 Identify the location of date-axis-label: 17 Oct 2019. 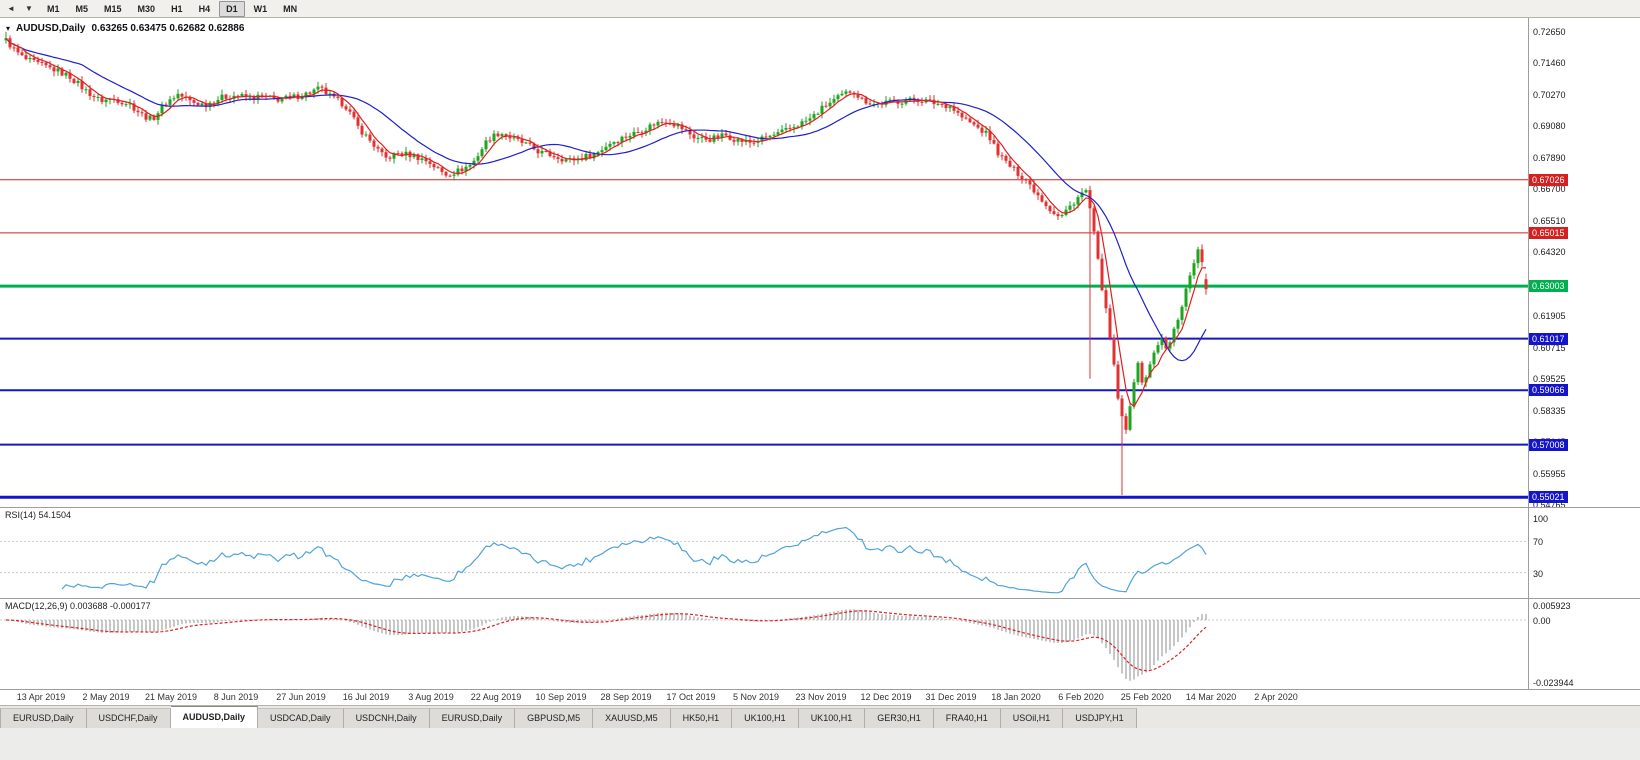
(691, 697).